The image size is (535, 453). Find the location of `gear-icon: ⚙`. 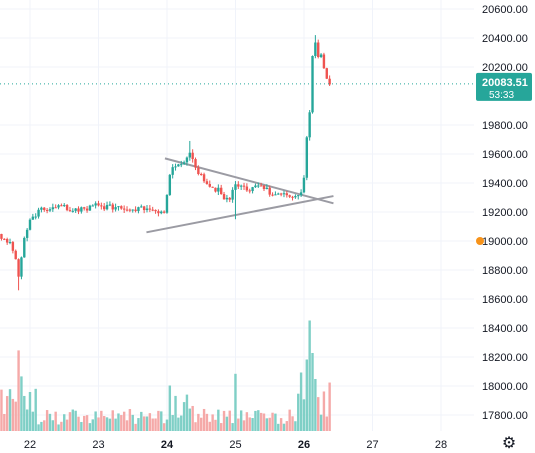

gear-icon: ⚙ is located at coordinates (509, 443).